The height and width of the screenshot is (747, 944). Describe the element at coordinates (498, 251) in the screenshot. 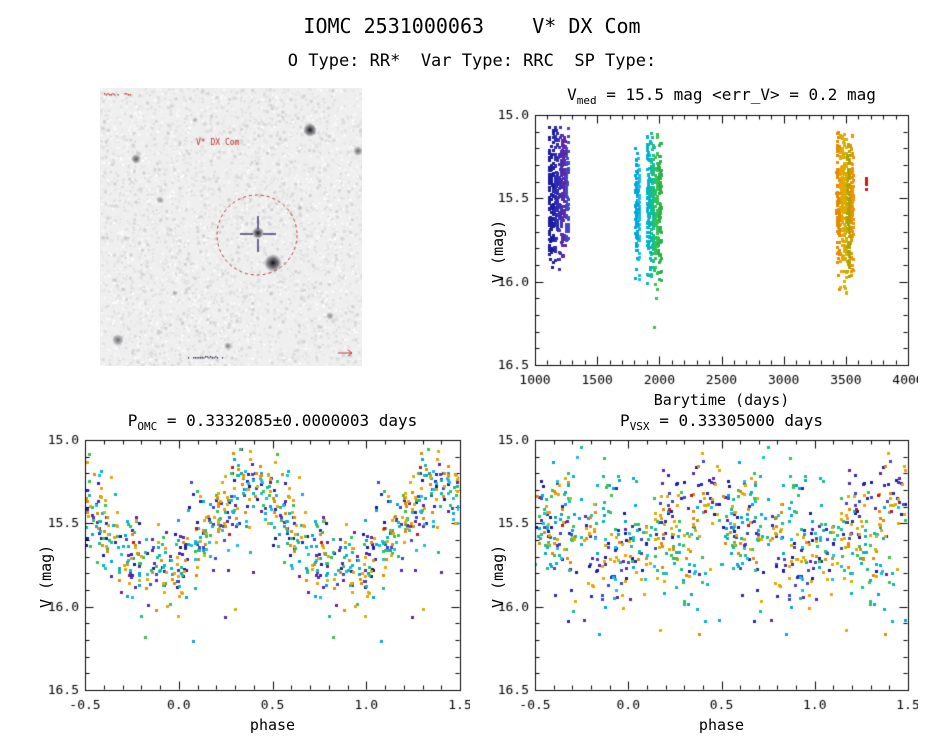

I see `lightcurve-ylabel: V (mag)` at that location.